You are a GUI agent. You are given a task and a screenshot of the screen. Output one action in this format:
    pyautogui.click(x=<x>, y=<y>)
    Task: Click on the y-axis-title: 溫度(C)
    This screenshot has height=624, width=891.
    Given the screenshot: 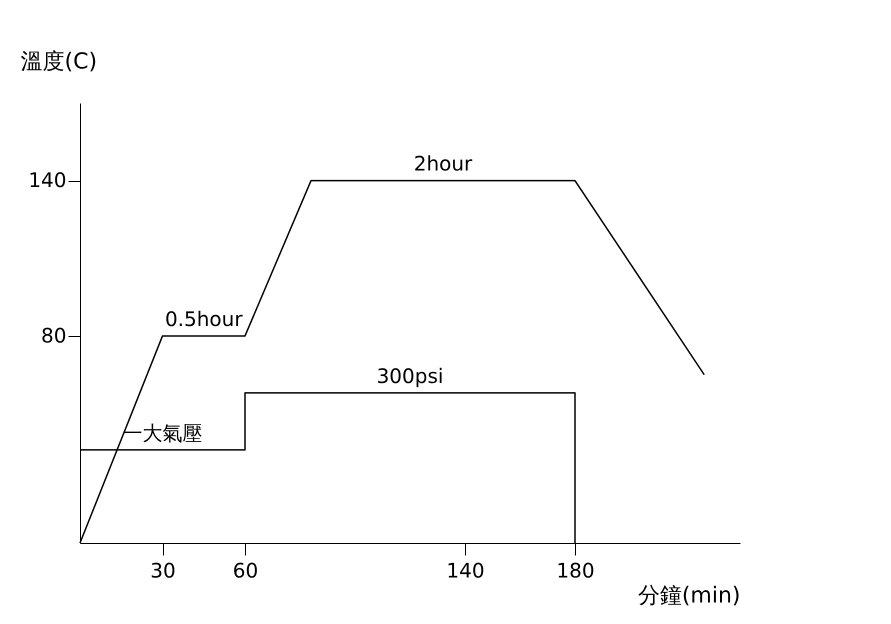 What is the action you would take?
    pyautogui.click(x=59, y=62)
    